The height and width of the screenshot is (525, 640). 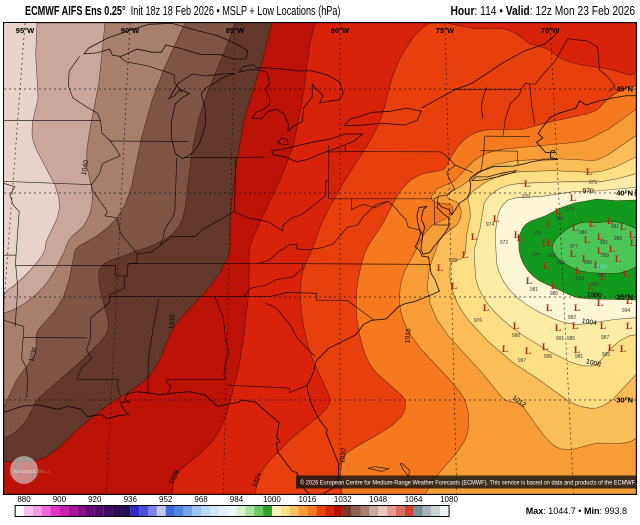 What do you see at coordinates (445, 30) in the screenshot?
I see `svg-text: 75°W` at bounding box center [445, 30].